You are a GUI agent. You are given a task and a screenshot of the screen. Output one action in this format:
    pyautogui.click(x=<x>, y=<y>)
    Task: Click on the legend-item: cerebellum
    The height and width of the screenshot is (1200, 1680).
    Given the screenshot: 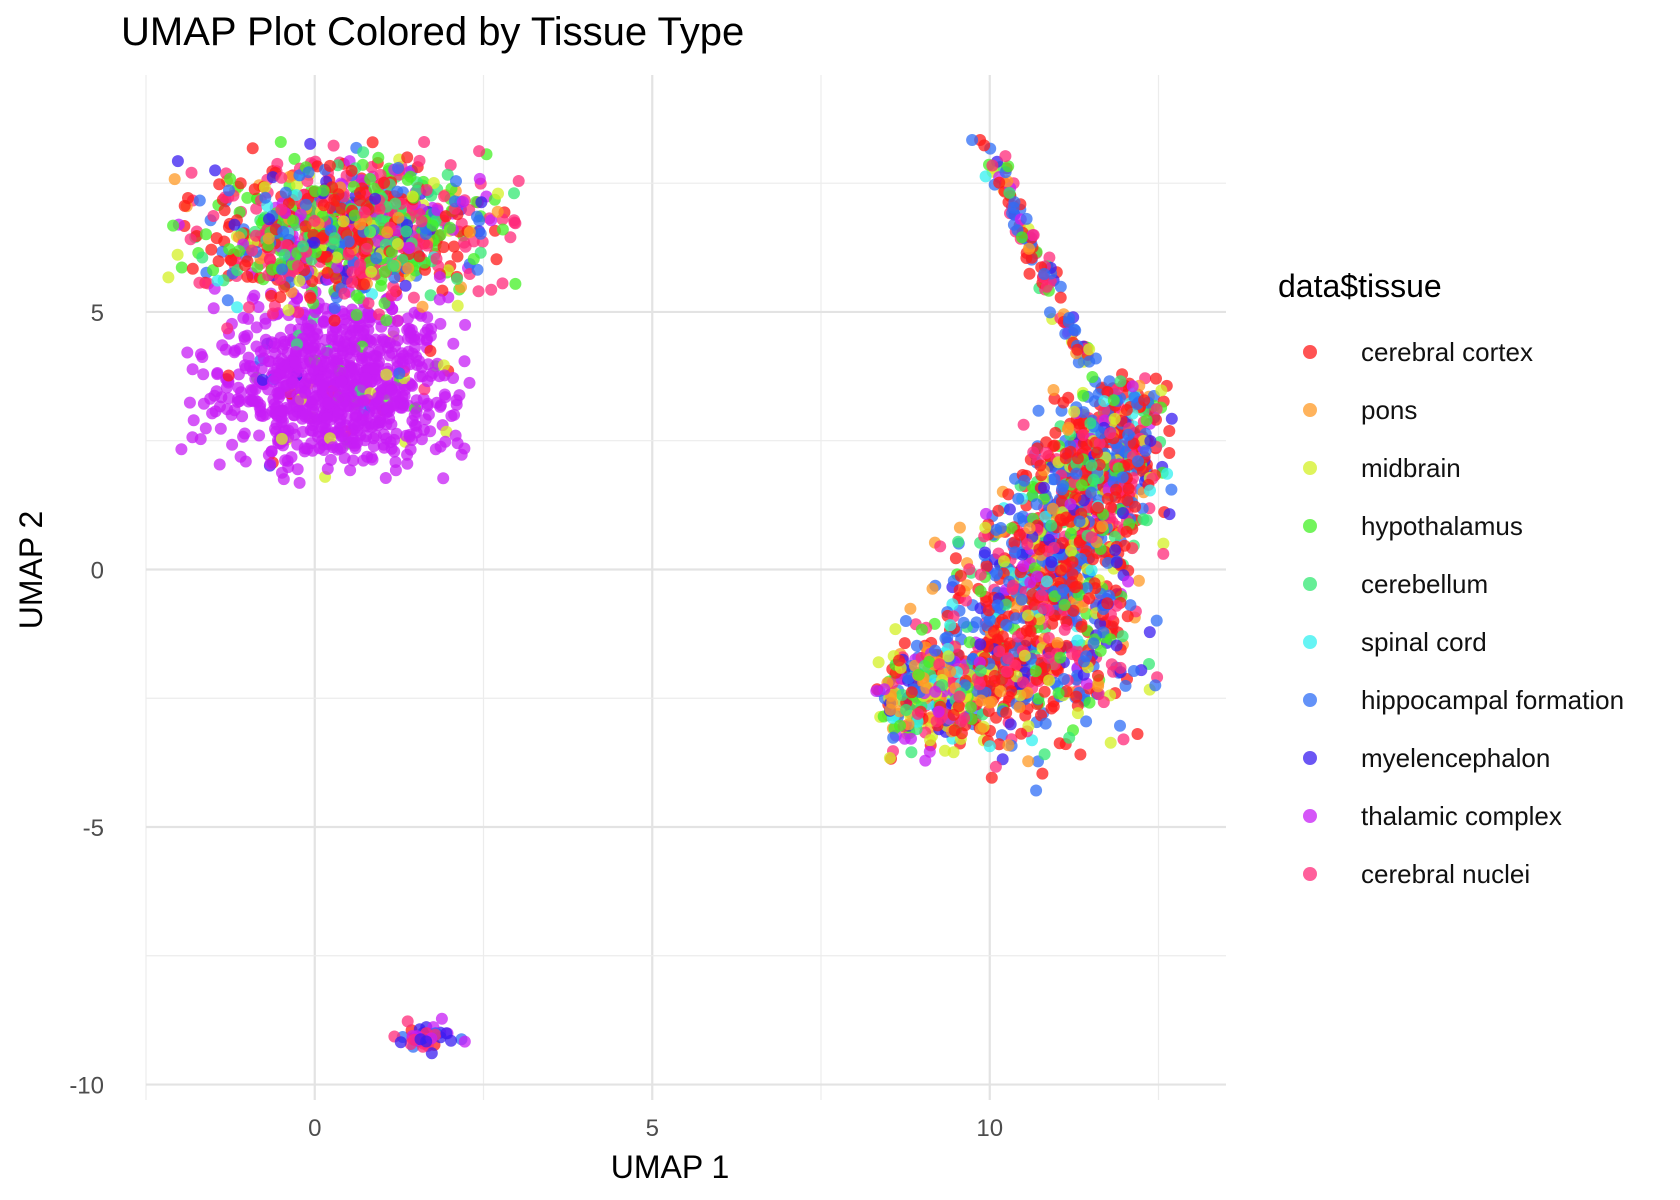 What is the action you would take?
    pyautogui.click(x=1451, y=584)
    